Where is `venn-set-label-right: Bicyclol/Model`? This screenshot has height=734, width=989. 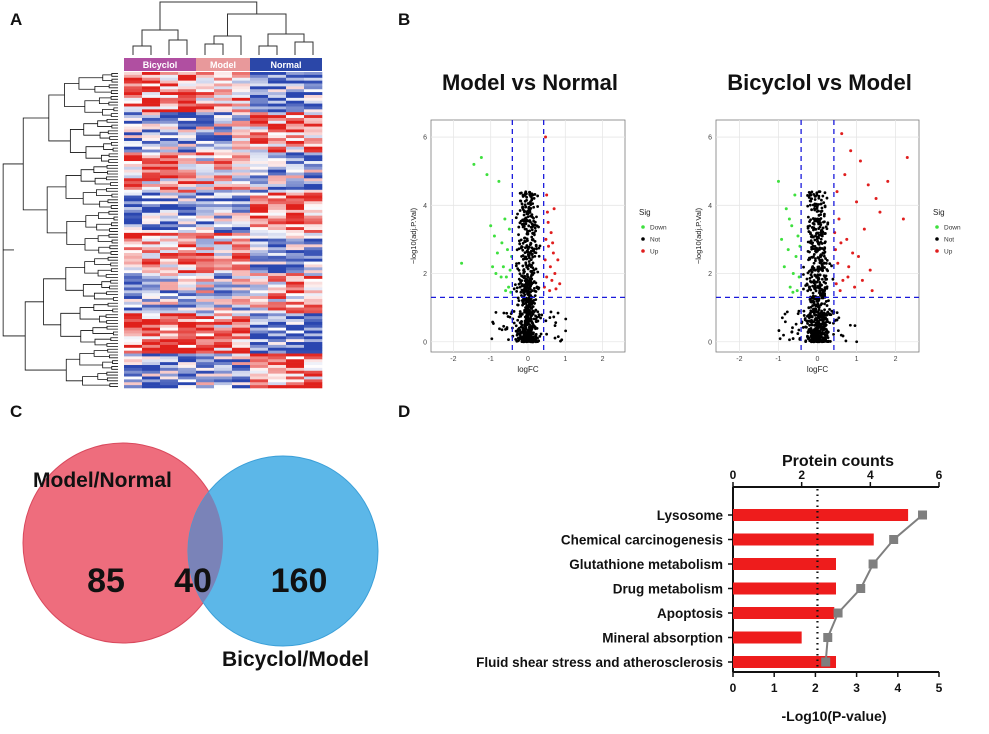 venn-set-label-right: Bicyclol/Model is located at coordinates (295, 659).